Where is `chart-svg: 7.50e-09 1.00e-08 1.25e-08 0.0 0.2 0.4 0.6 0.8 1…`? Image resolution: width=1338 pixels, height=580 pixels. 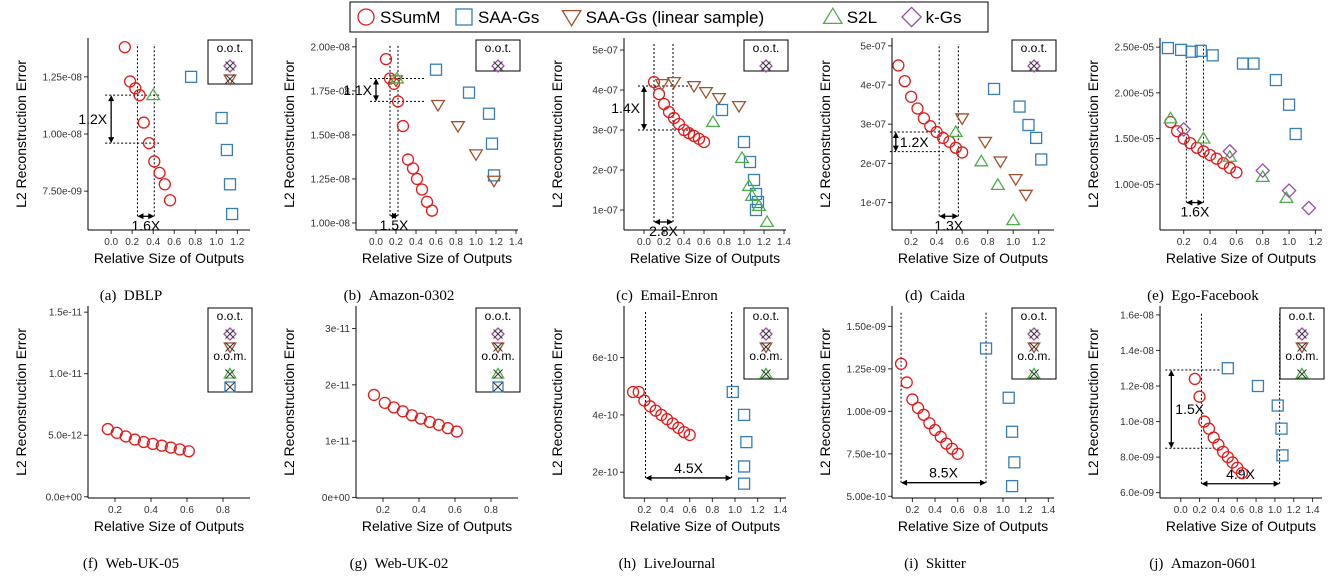
chart-svg: 7.50e-09 1.00e-08 1.25e-08 0.0 0.2 0.4 0.6 0.8 1… is located at coordinates (133, 152).